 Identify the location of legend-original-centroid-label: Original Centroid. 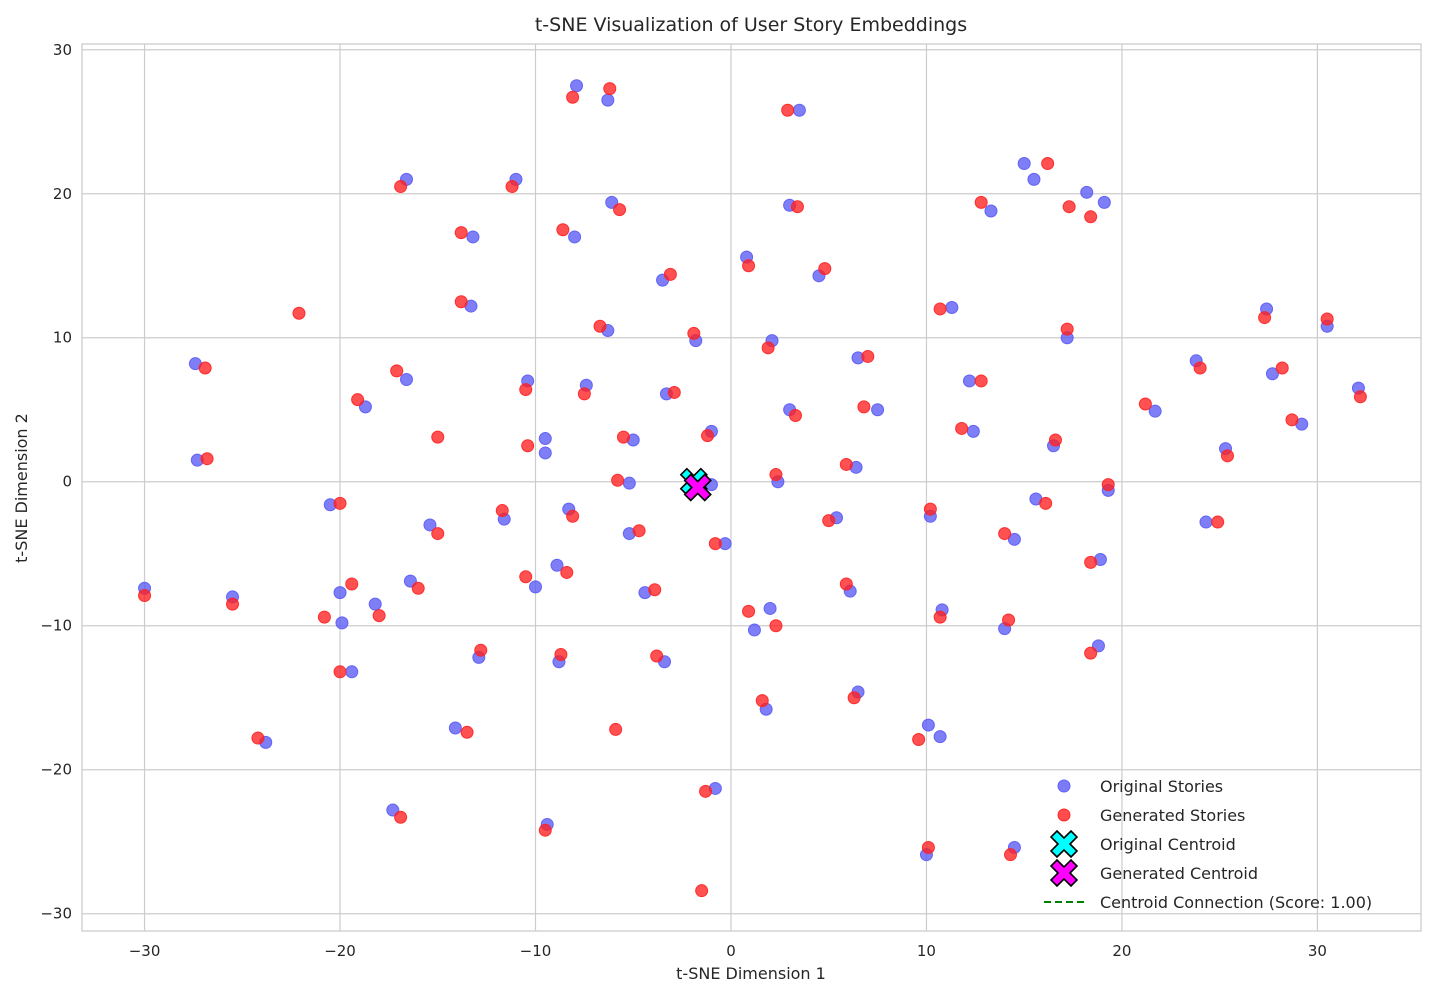
(1168, 844).